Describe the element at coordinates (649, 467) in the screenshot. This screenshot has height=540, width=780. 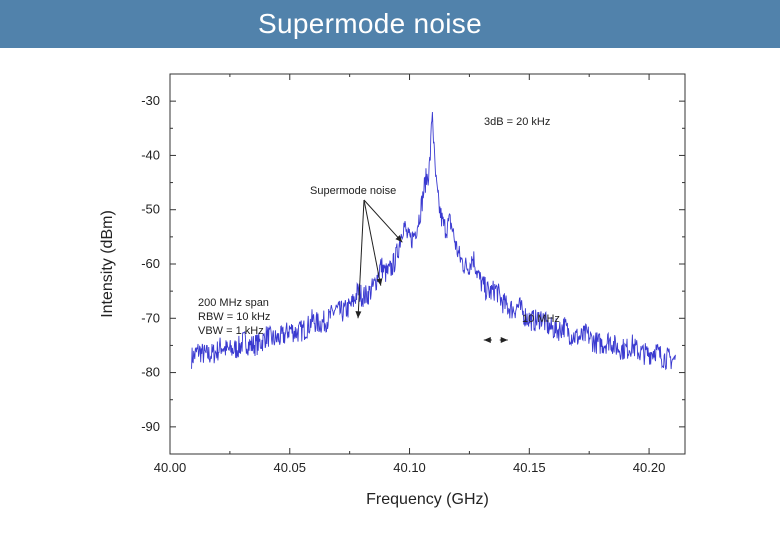
I see `x-tick-label: 40.20` at that location.